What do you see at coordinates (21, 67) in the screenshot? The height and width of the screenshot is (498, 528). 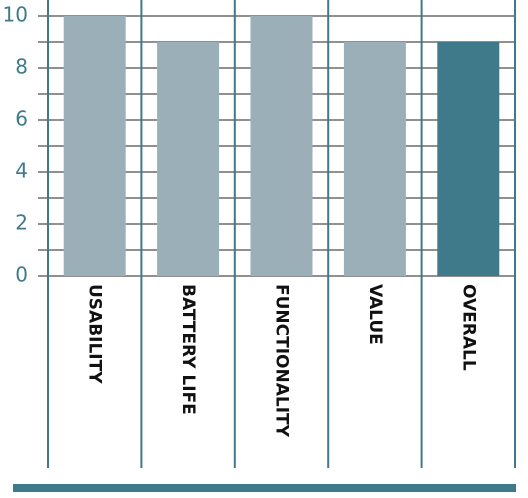 I see `y-tick-label: 8` at bounding box center [21, 67].